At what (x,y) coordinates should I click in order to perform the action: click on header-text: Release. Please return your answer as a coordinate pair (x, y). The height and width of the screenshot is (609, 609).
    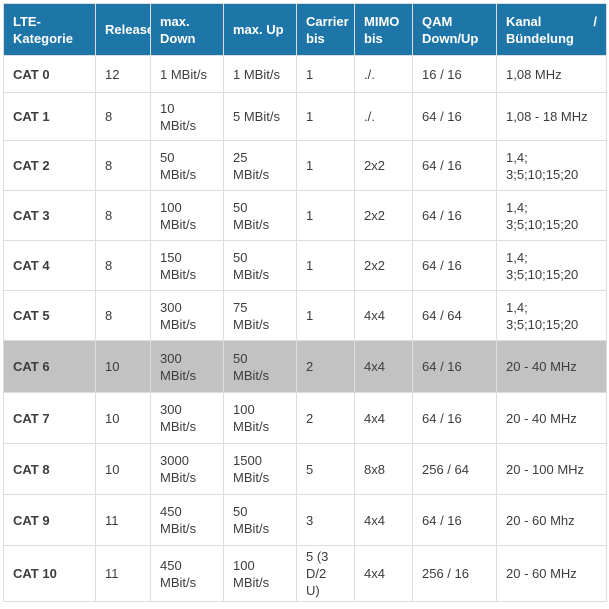
    Looking at the image, I should click on (128, 29).